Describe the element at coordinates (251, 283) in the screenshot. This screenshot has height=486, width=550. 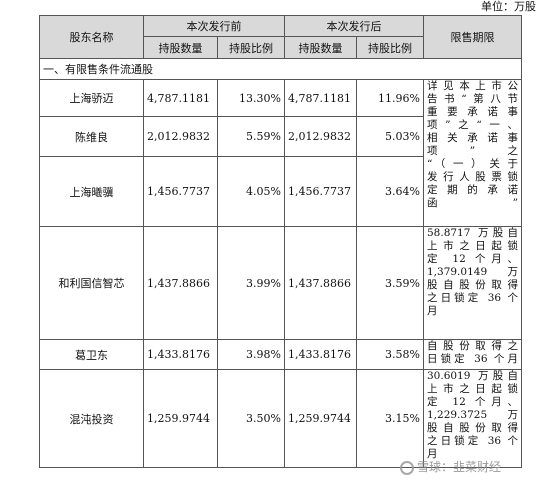
I see `before-ratio: 3.99%` at that location.